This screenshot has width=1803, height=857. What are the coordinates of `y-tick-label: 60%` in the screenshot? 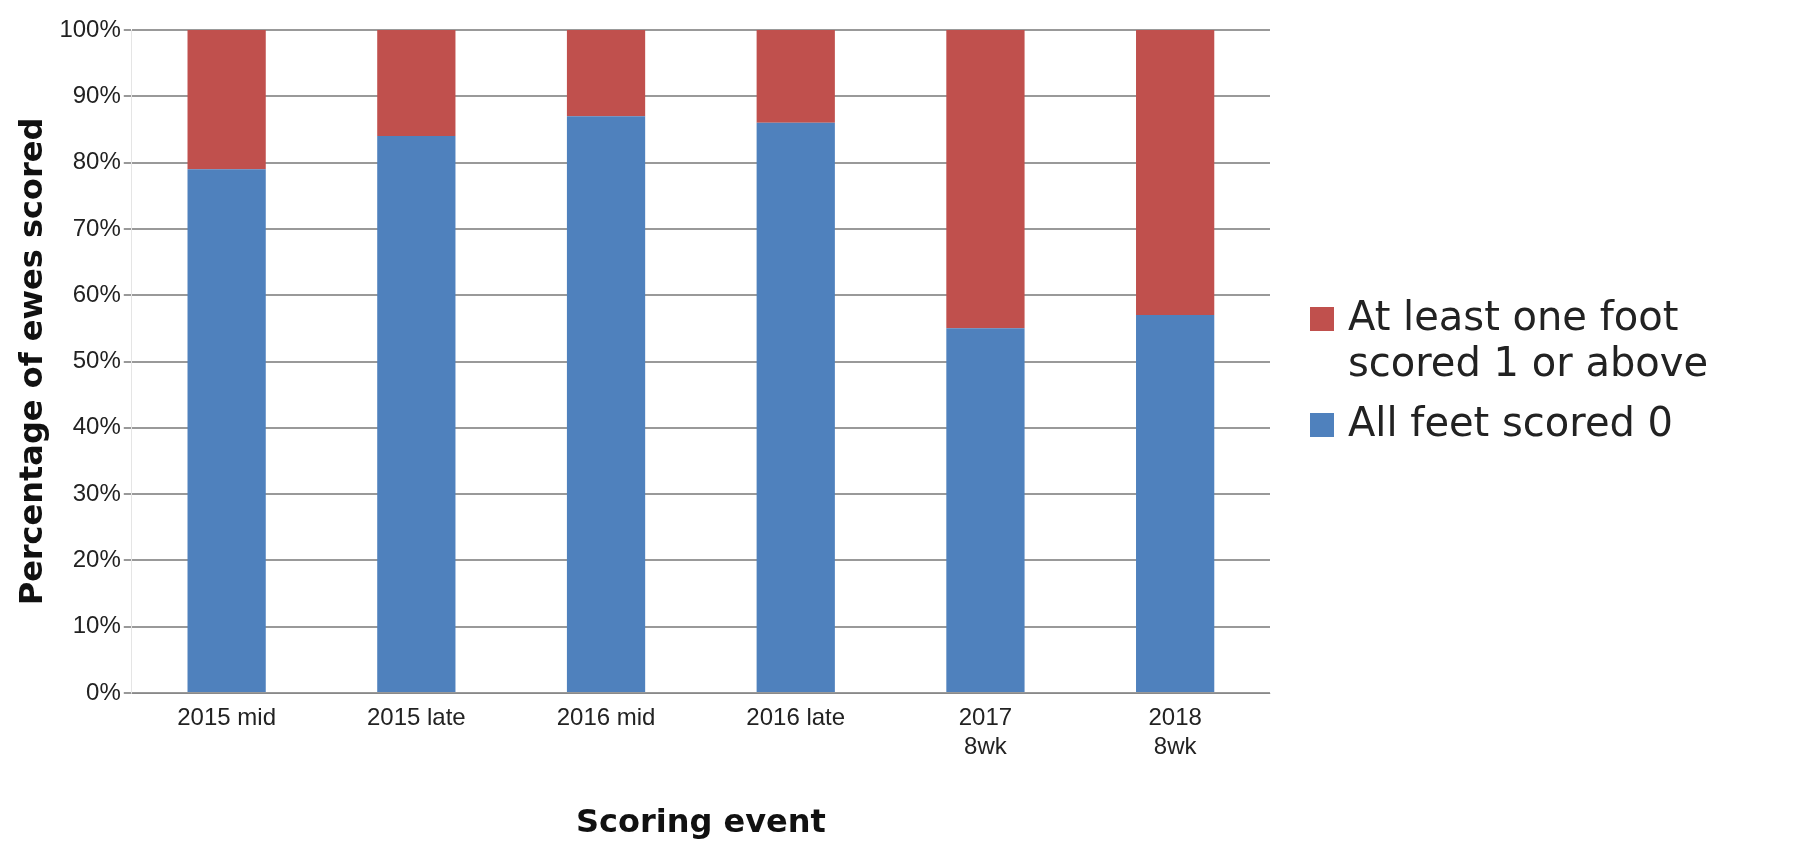 It's located at (96, 293).